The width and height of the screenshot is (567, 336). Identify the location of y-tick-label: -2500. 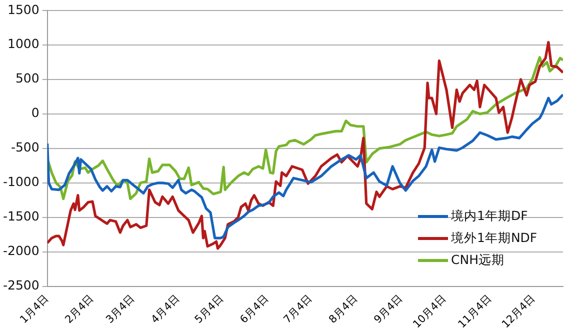
(21, 285).